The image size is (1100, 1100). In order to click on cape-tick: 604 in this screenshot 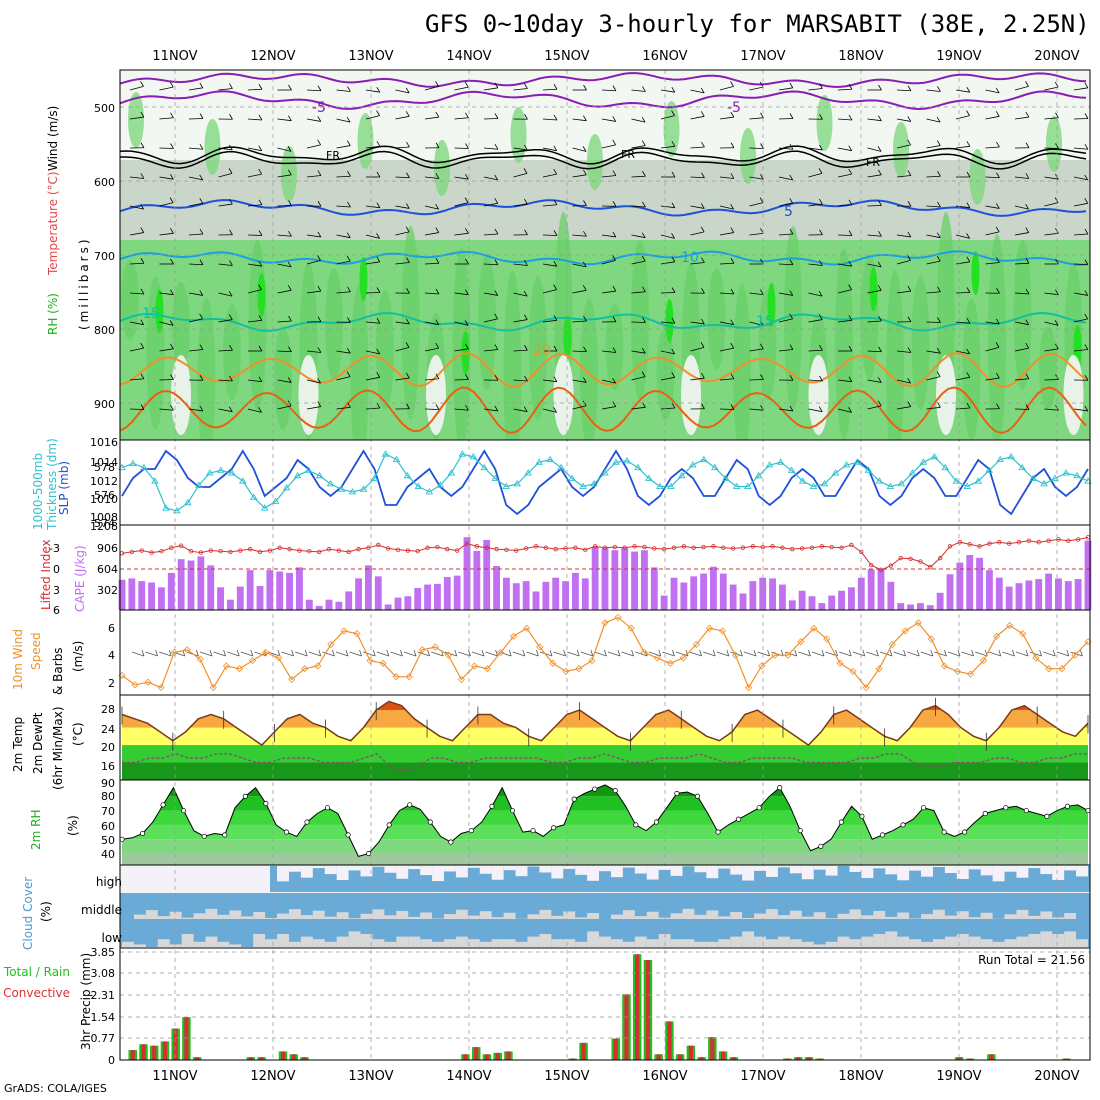, I will do `click(107, 569)`.